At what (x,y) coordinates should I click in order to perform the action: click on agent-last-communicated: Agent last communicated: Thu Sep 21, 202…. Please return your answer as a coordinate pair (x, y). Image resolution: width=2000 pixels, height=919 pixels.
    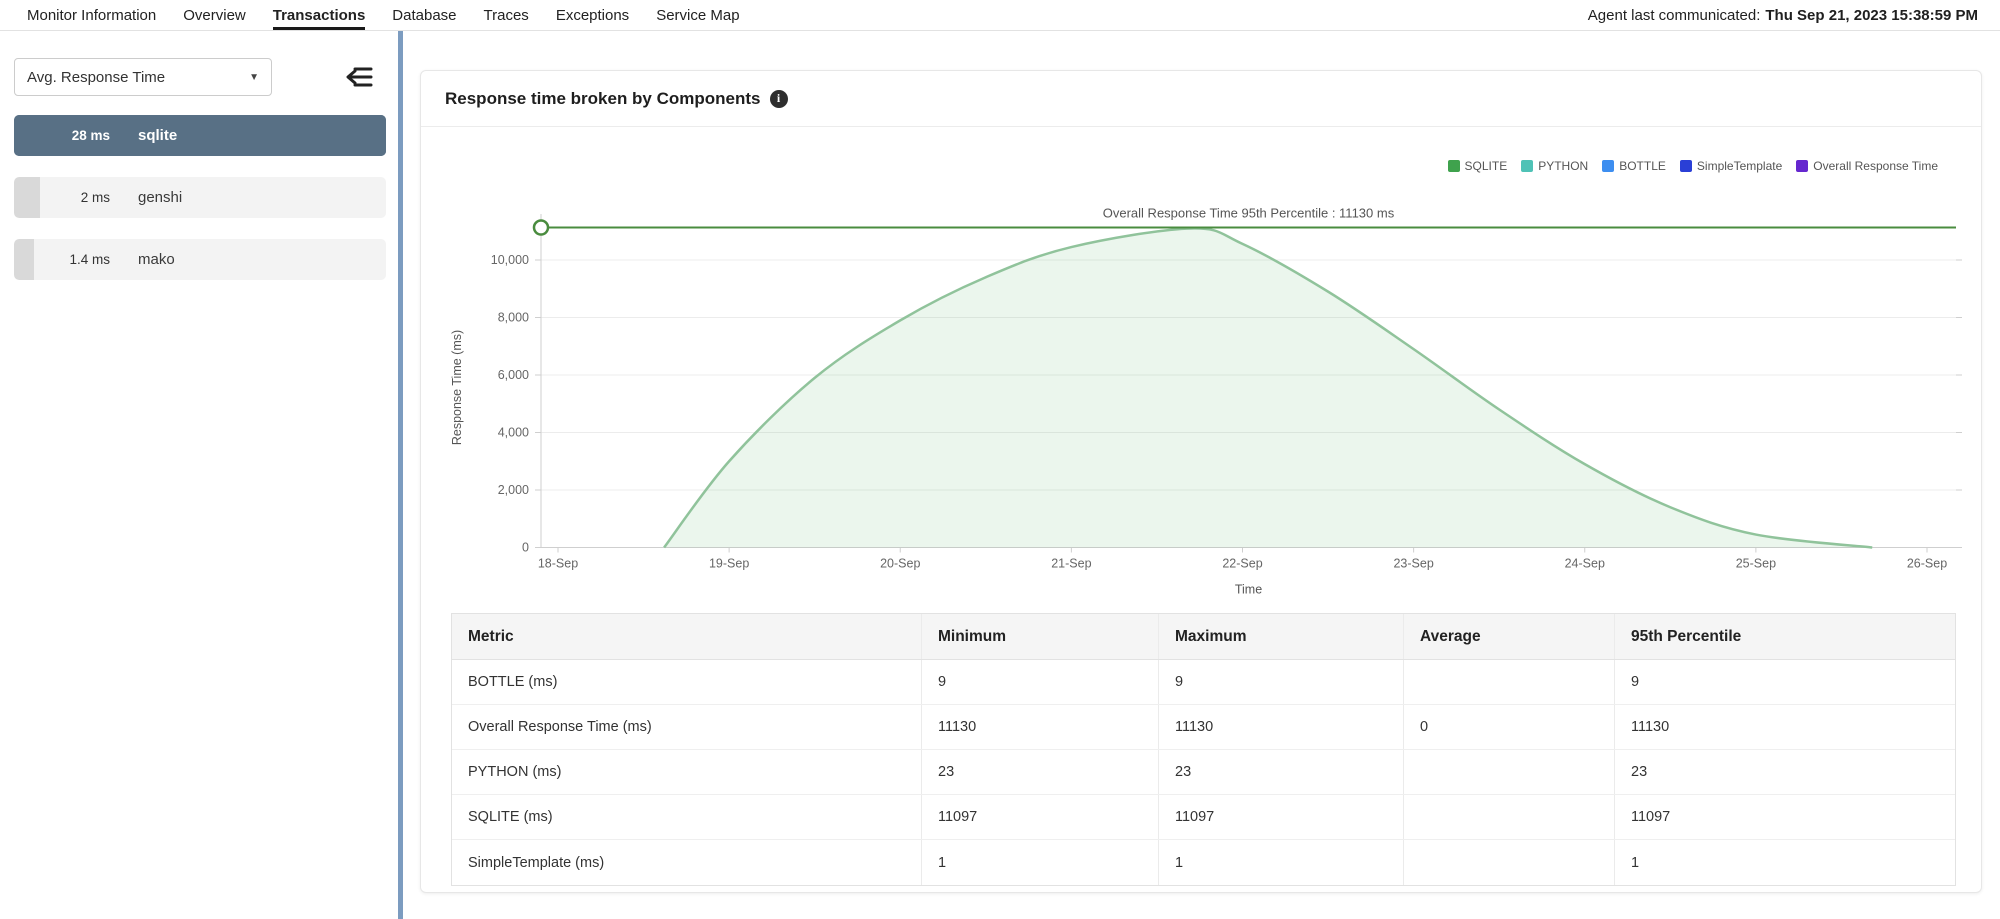
    Looking at the image, I should click on (1783, 15).